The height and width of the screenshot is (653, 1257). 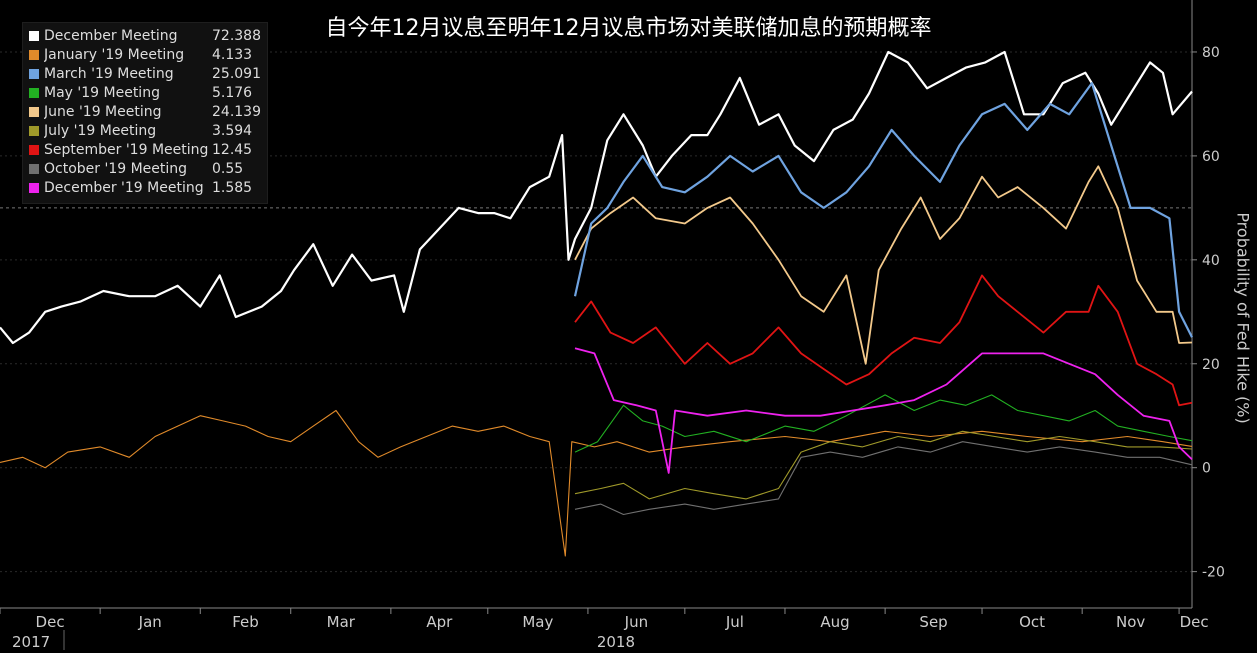 I want to click on legend-series-name: March '19 Meeting, so click(x=109, y=73).